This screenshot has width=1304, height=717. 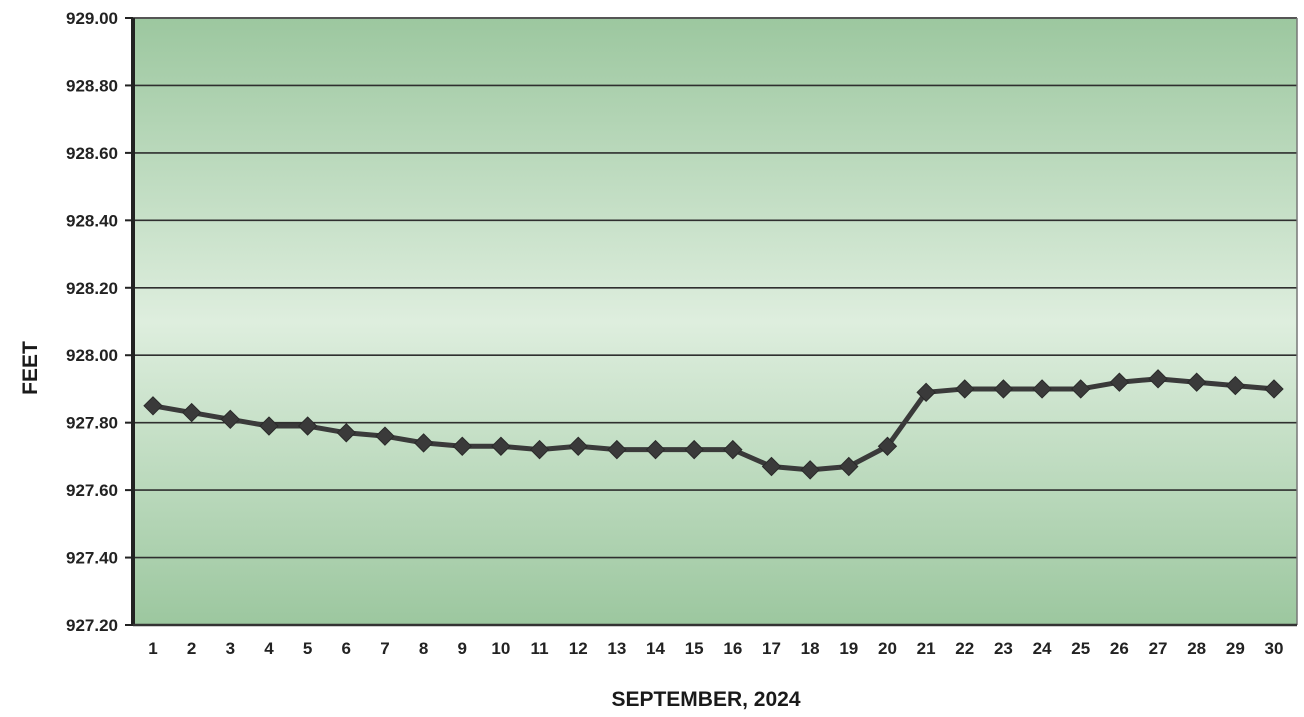 I want to click on x-tick-label: 6, so click(x=346, y=648).